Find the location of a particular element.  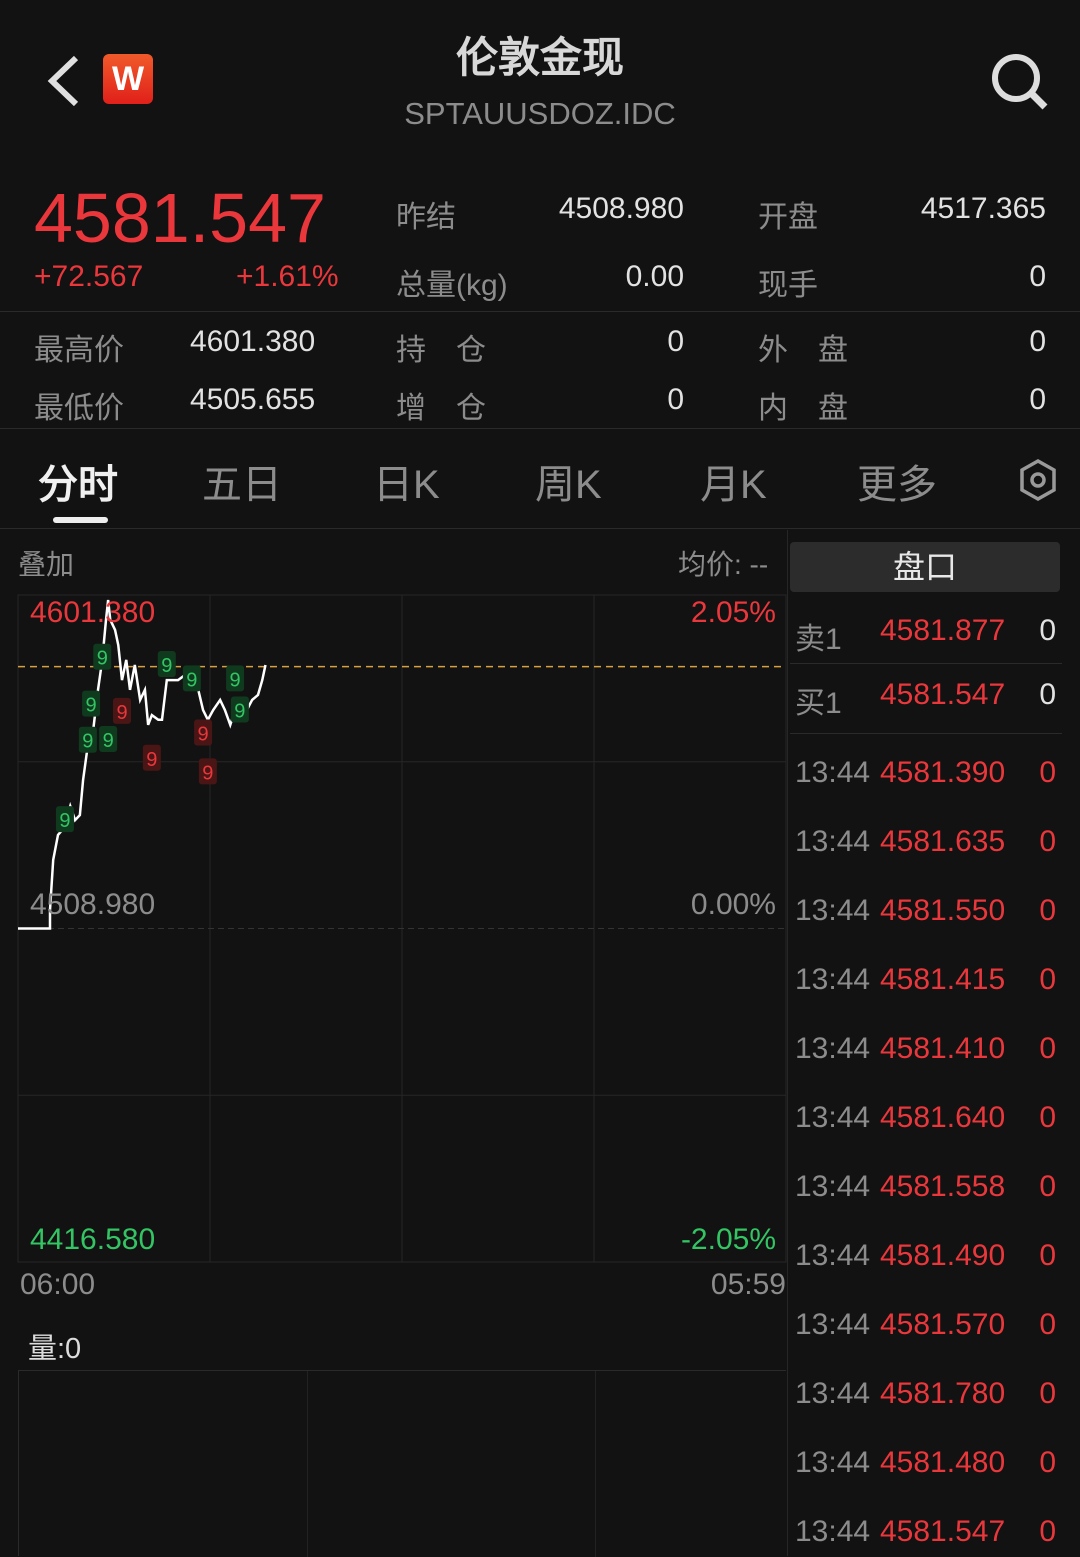

tick-row: 13:44 4581.550 0 is located at coordinates (927, 914).